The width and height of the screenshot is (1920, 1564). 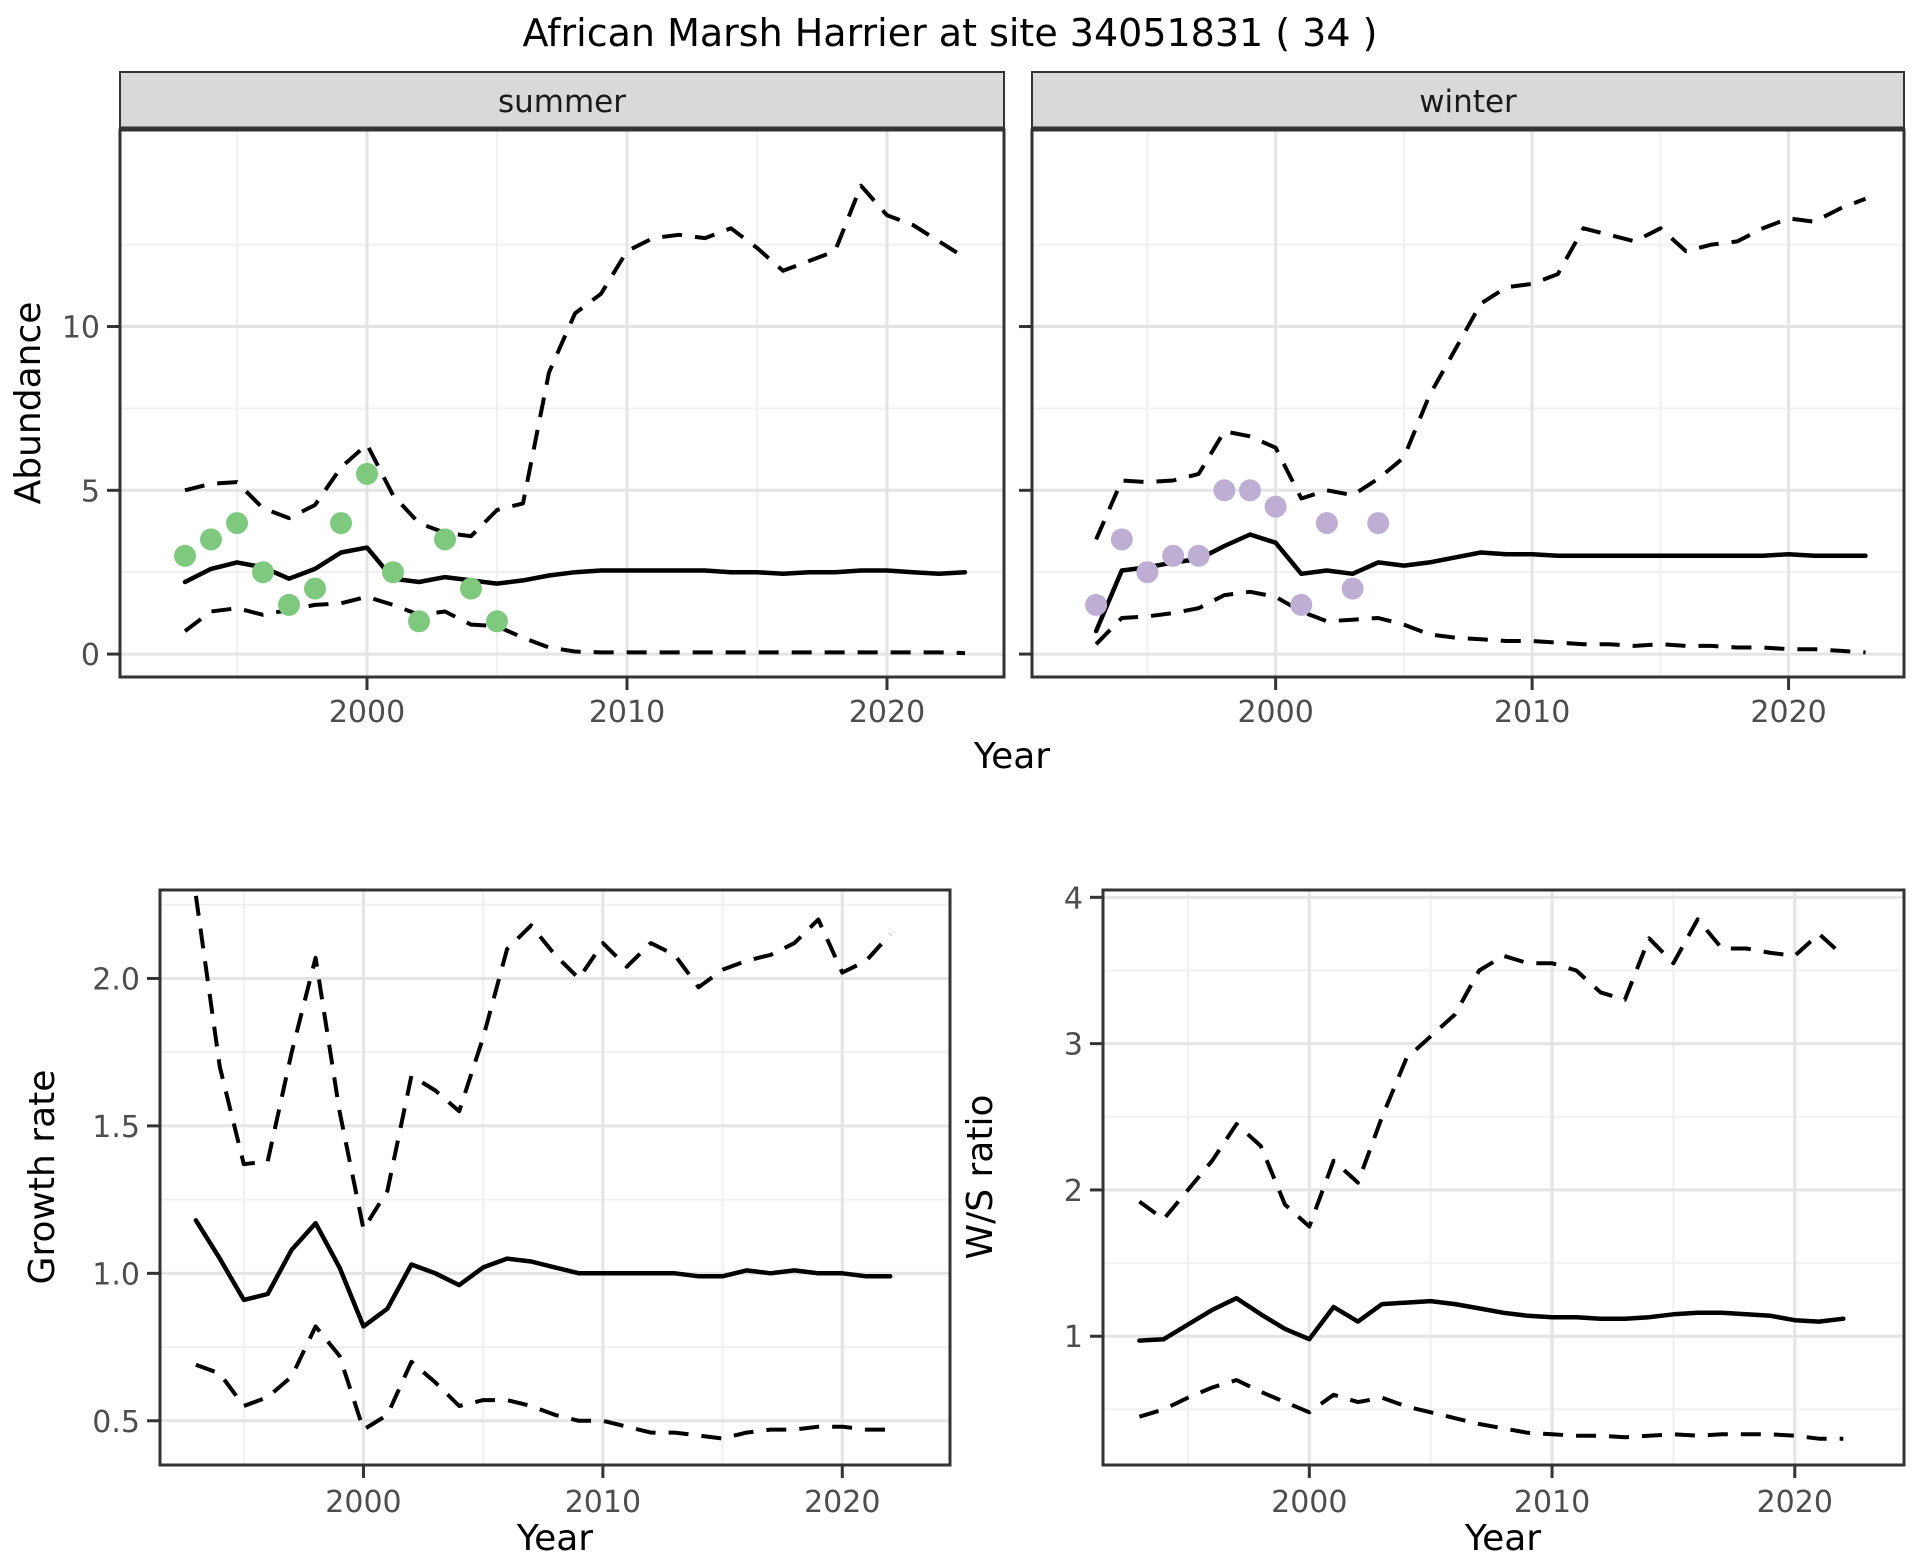 I want to click on y-tick-label: 4, so click(x=1073, y=898).